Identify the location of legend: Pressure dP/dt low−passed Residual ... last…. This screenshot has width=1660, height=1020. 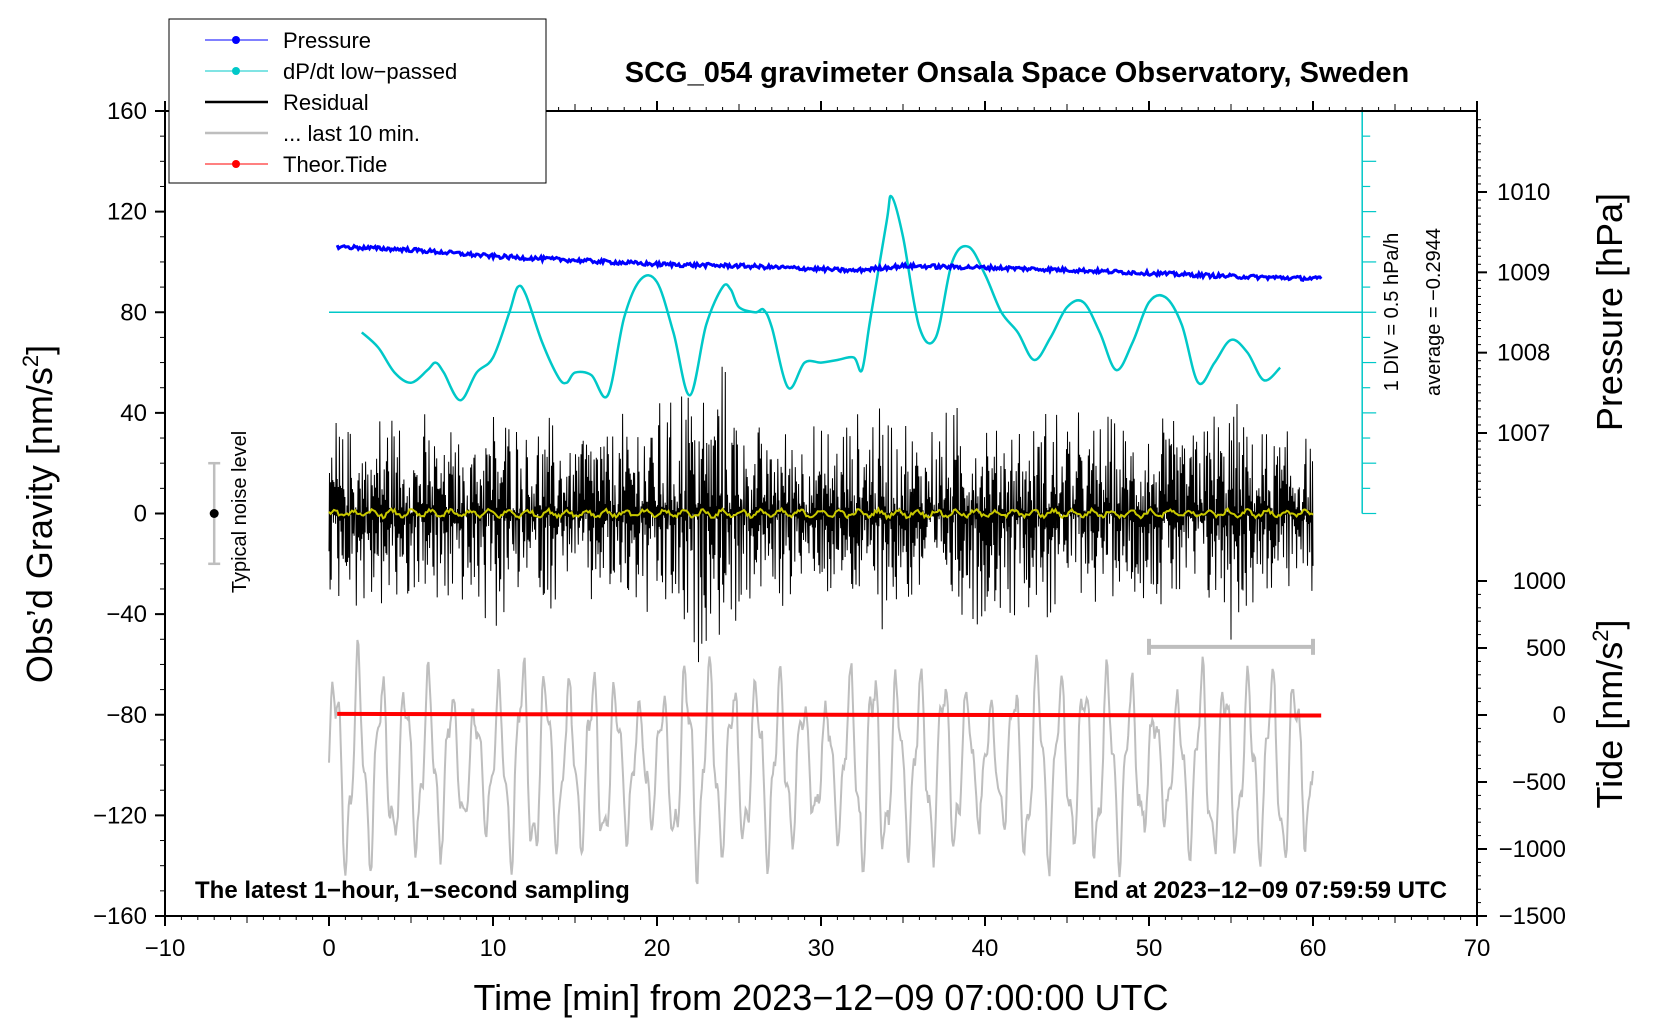
(357, 101).